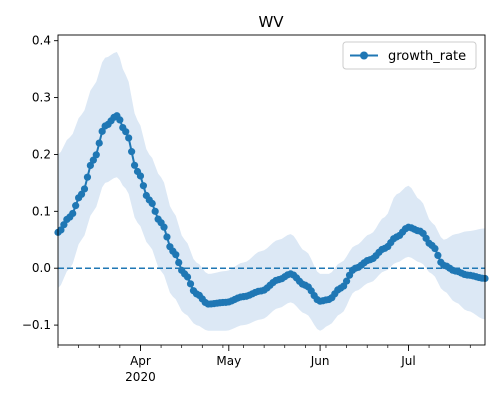 This screenshot has width=500, height=400. What do you see at coordinates (41, 154) in the screenshot?
I see `y-tick-label: 0.2` at bounding box center [41, 154].